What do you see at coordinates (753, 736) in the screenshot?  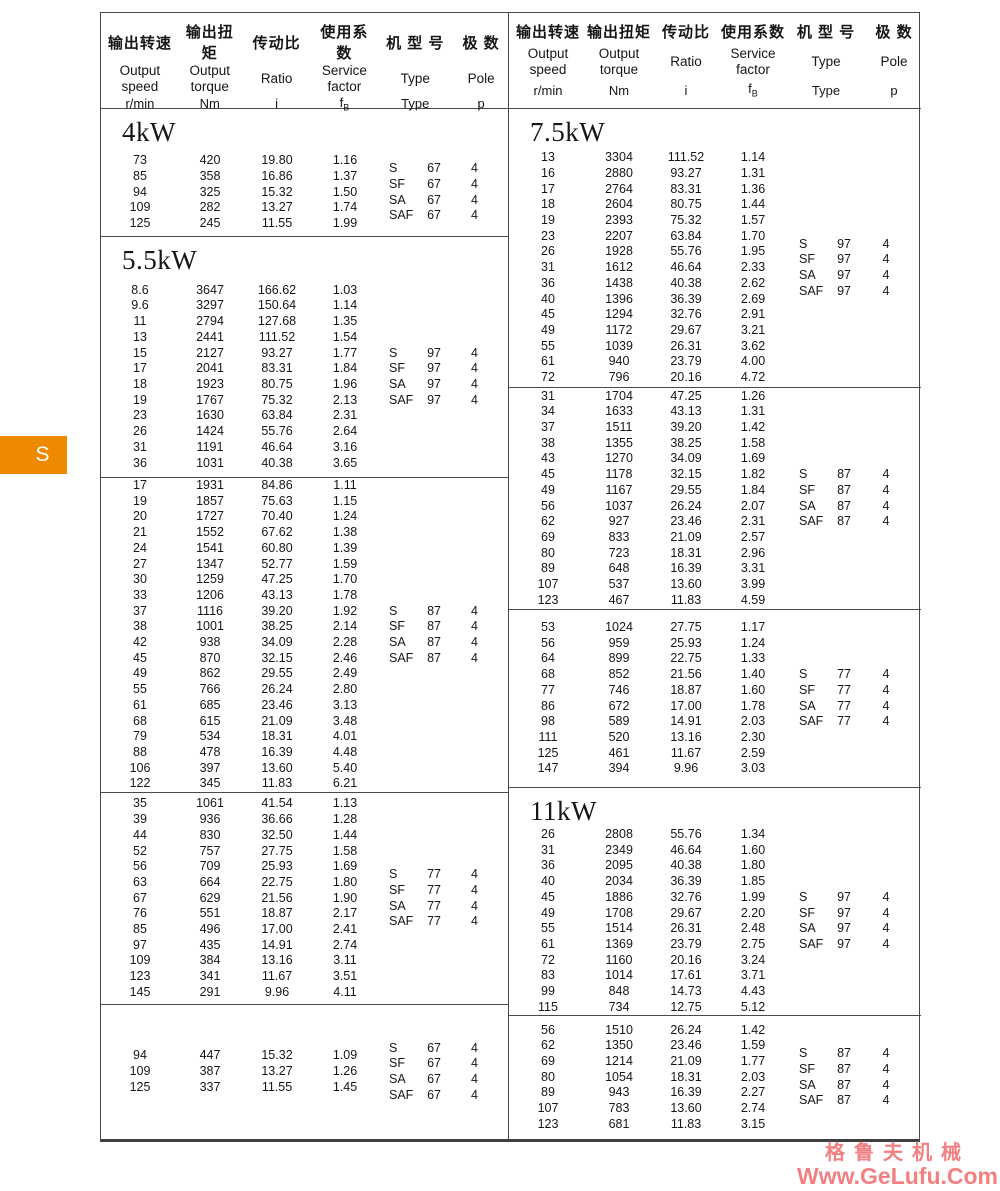 I see `cell-value: 2.30` at bounding box center [753, 736].